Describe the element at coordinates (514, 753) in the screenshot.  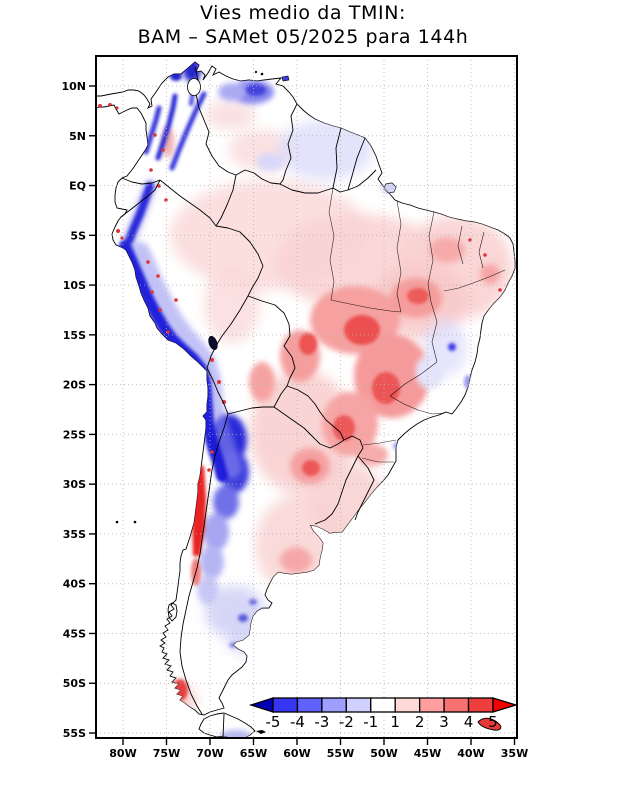
I see `lon-tick-label: 35W` at that location.